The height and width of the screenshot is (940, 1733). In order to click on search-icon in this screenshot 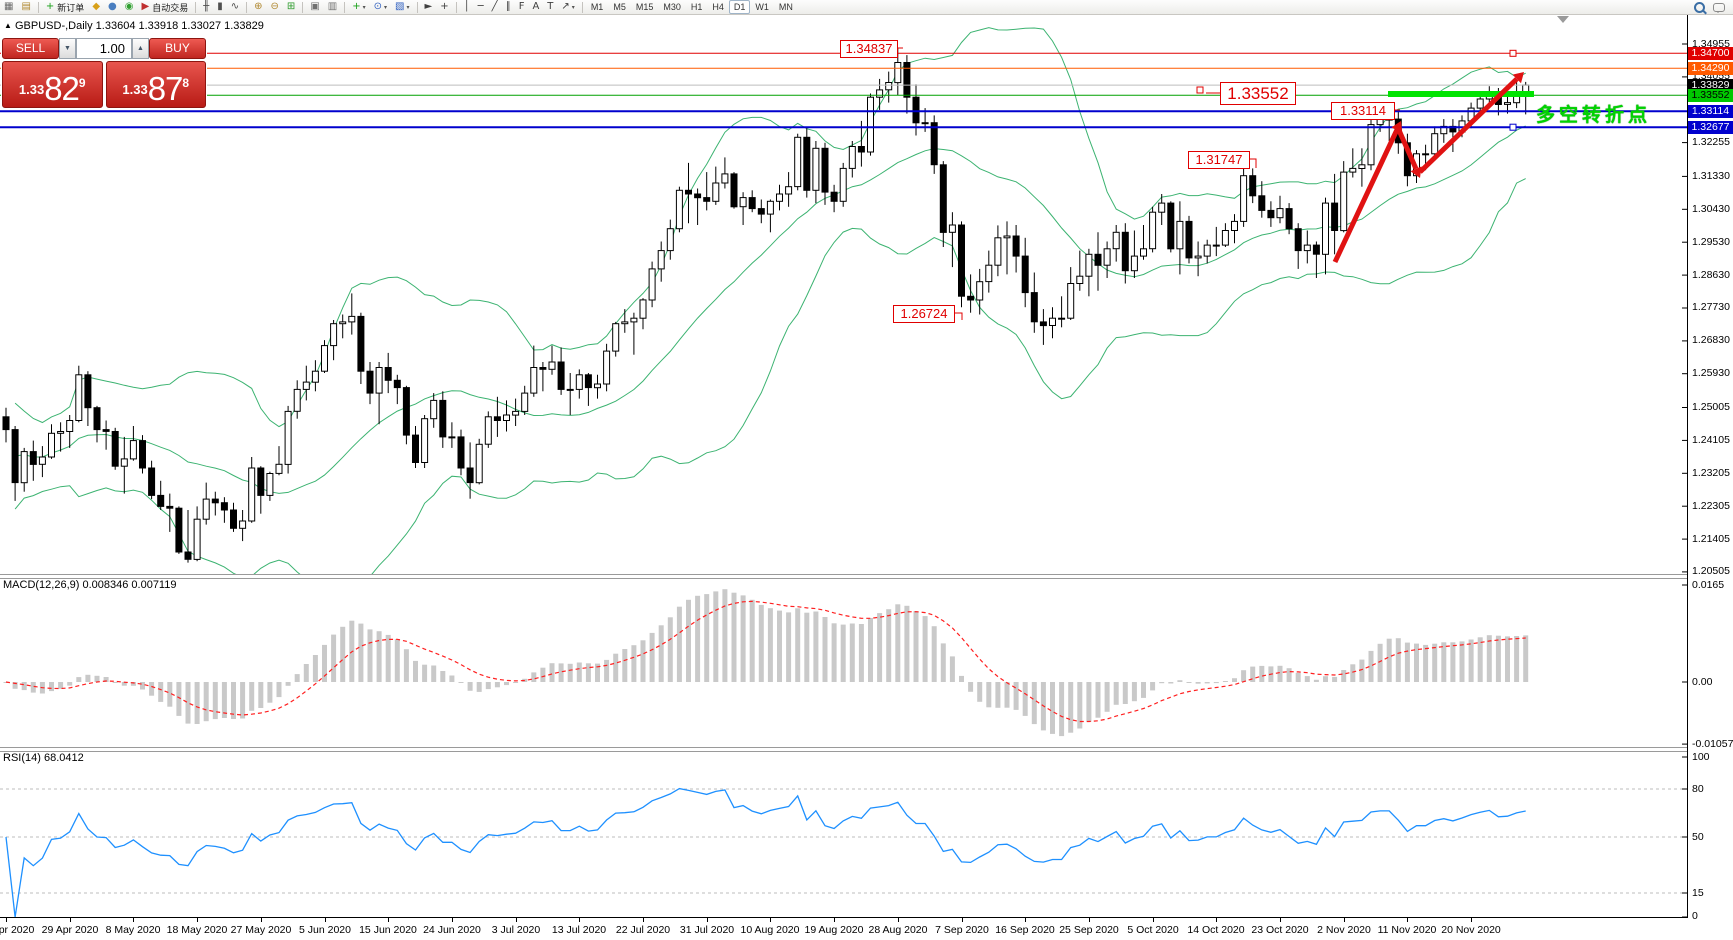, I will do `click(1699, 7)`.